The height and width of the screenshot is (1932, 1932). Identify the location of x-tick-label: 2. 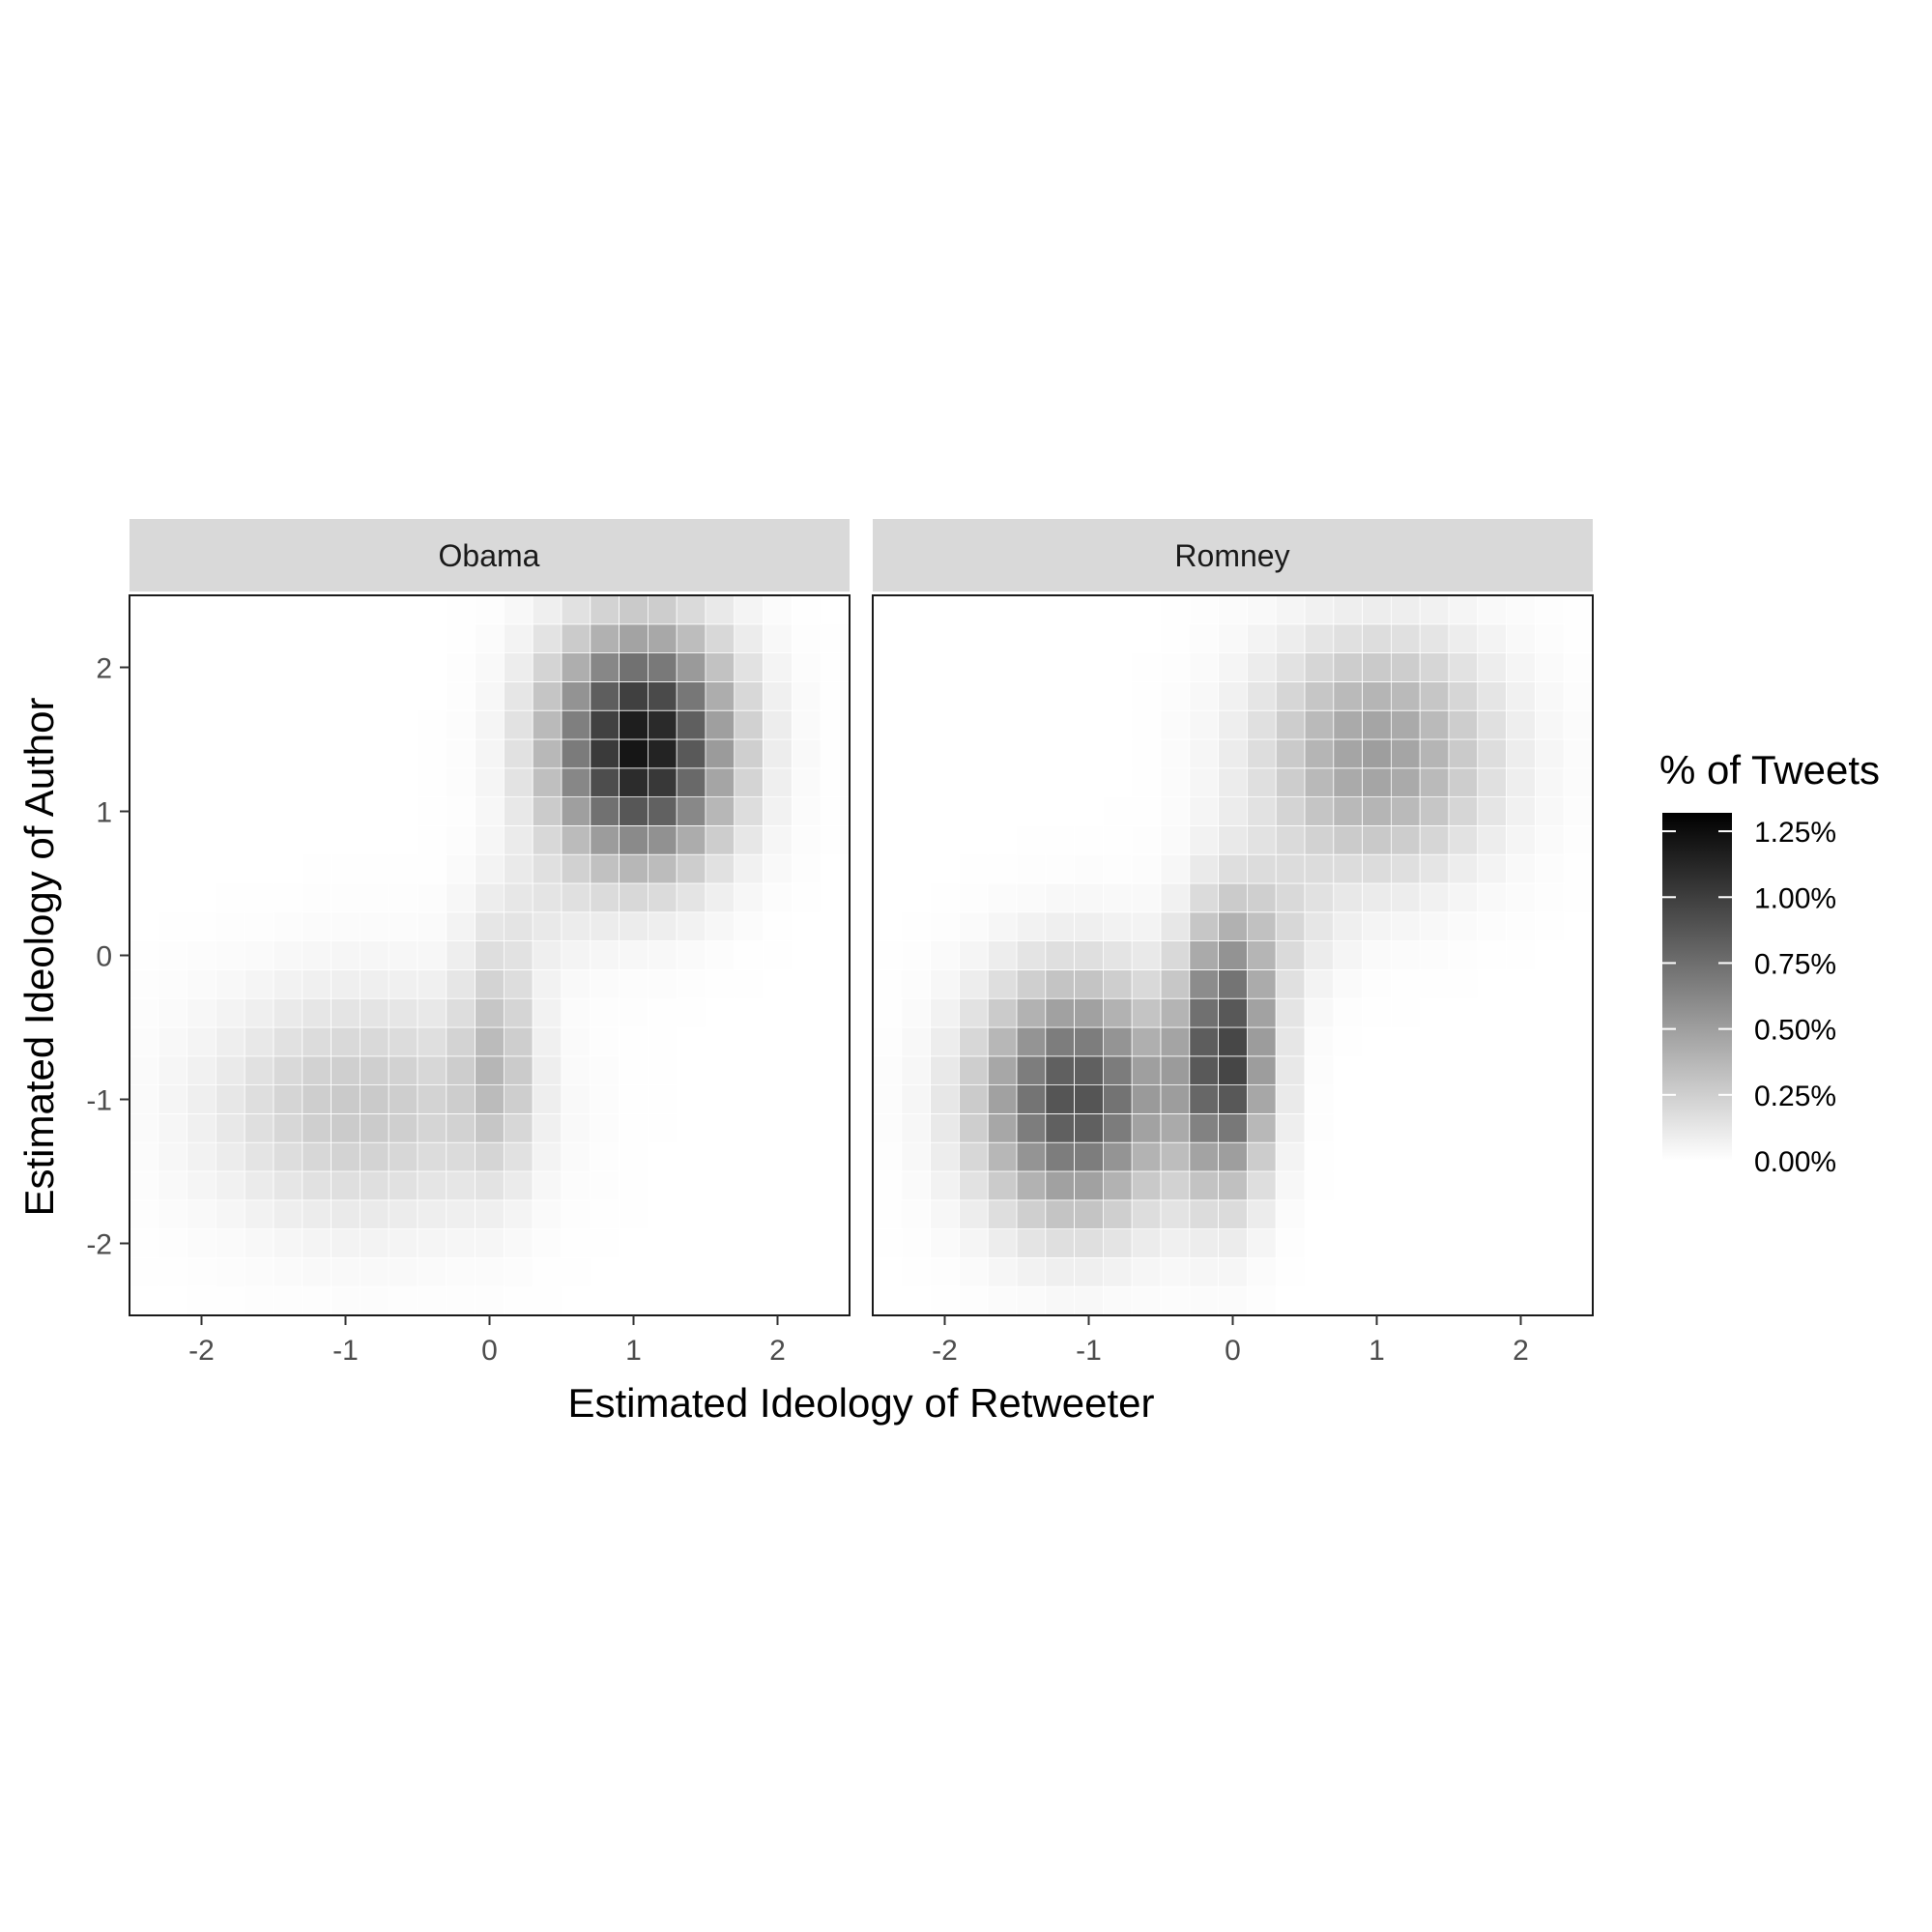
(777, 1351).